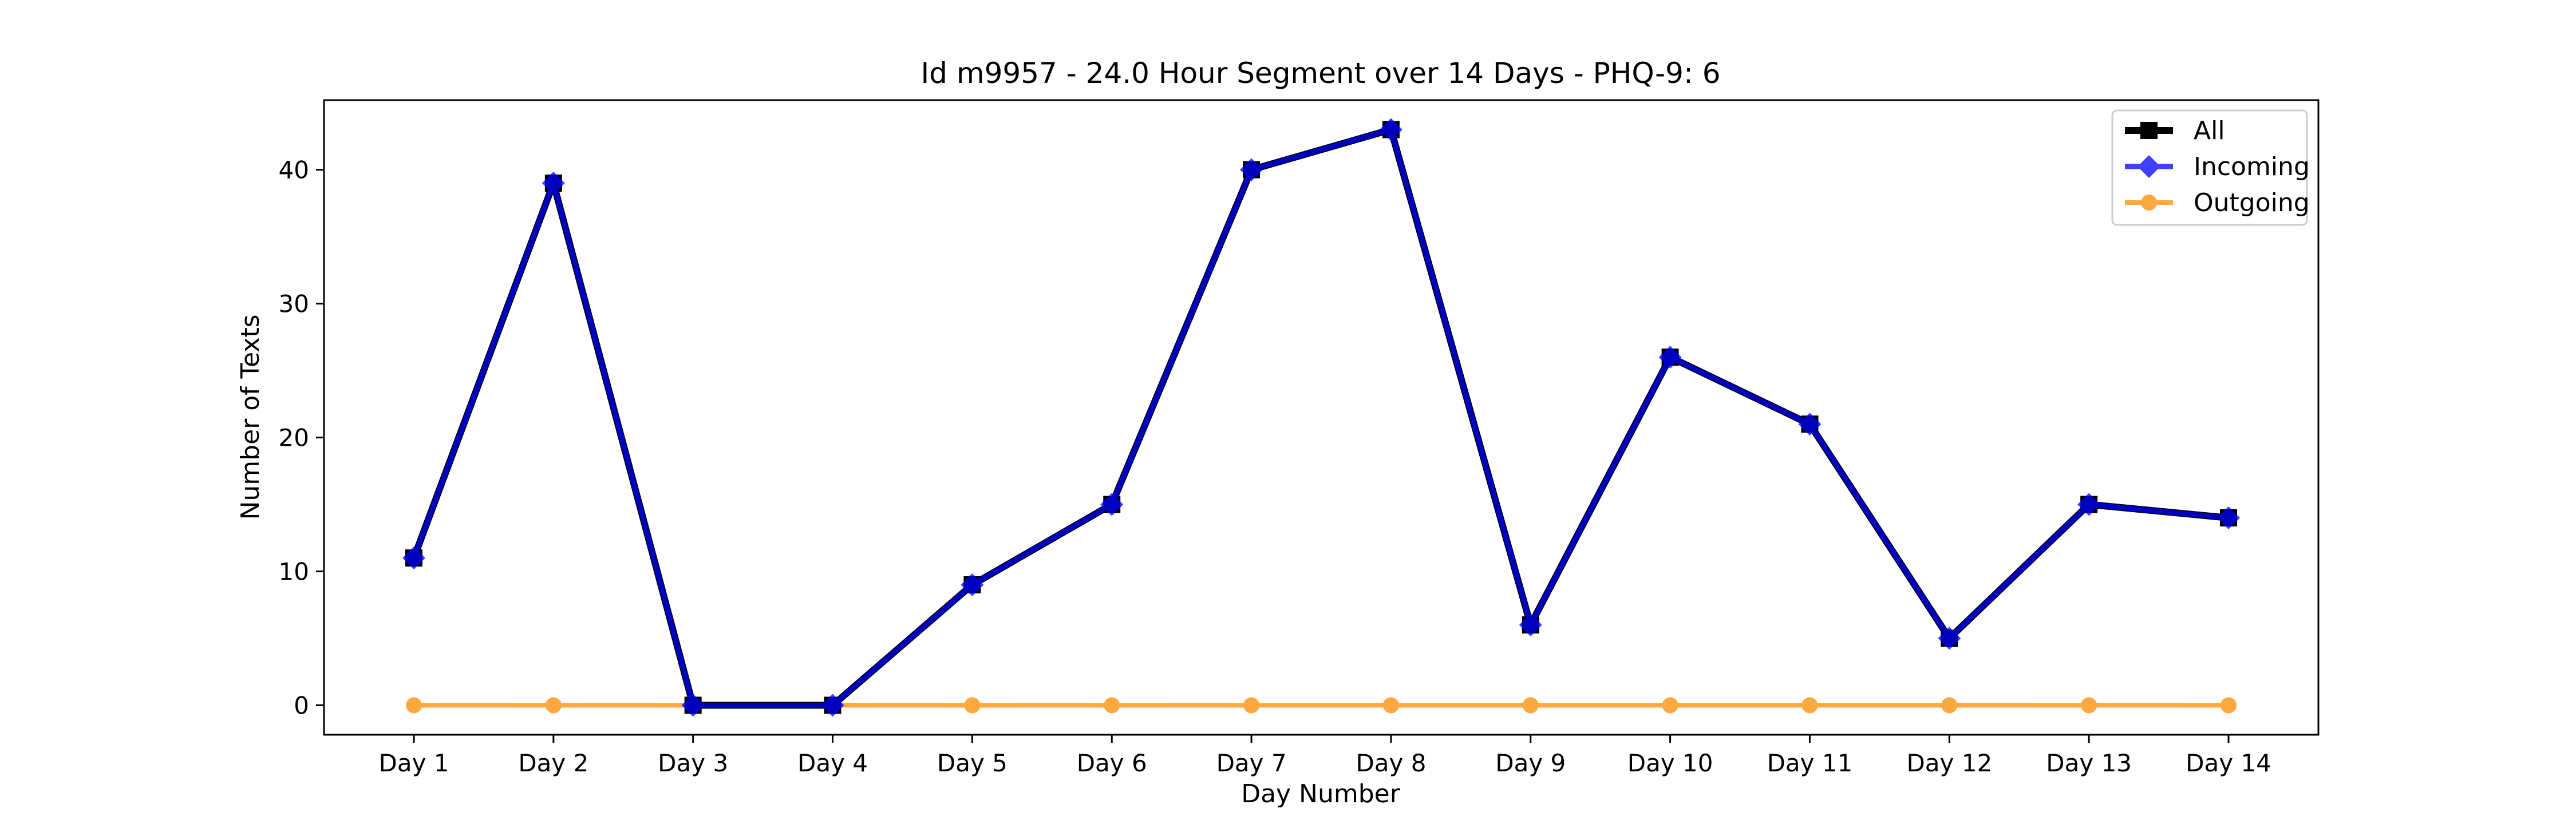 The image size is (2576, 824). Describe the element at coordinates (1391, 763) in the screenshot. I see `x-tick-label: Day 8` at that location.